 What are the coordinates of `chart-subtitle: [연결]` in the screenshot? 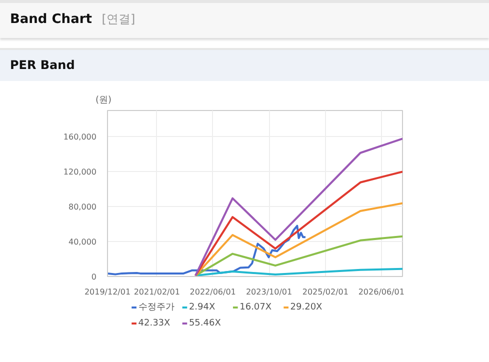 It's located at (119, 19).